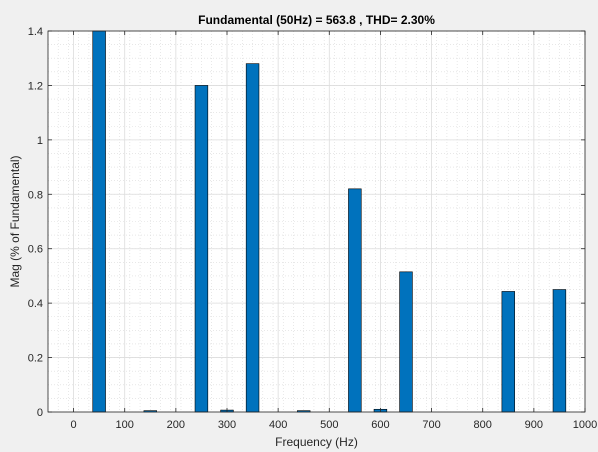  What do you see at coordinates (316, 20) in the screenshot?
I see `chart-title: Fundamental (50Hz) = 563.8 , THD= 2.30%` at bounding box center [316, 20].